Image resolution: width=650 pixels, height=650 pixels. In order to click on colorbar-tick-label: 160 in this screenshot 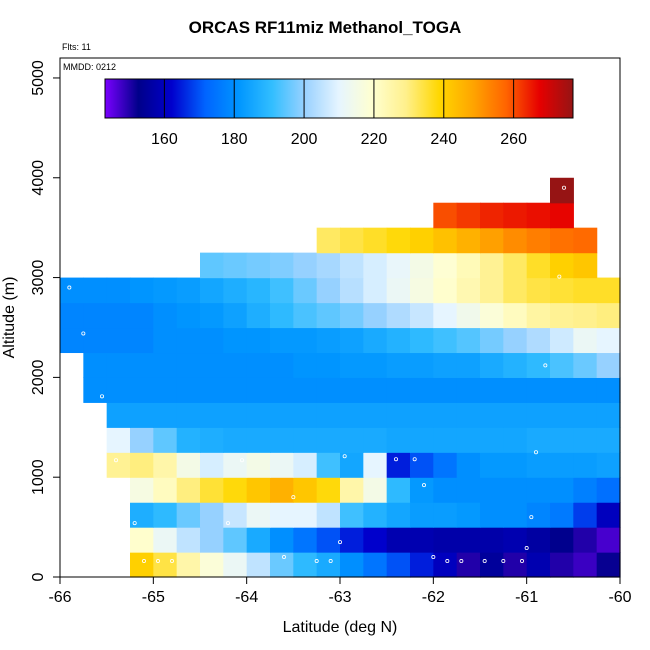, I will do `click(164, 139)`.